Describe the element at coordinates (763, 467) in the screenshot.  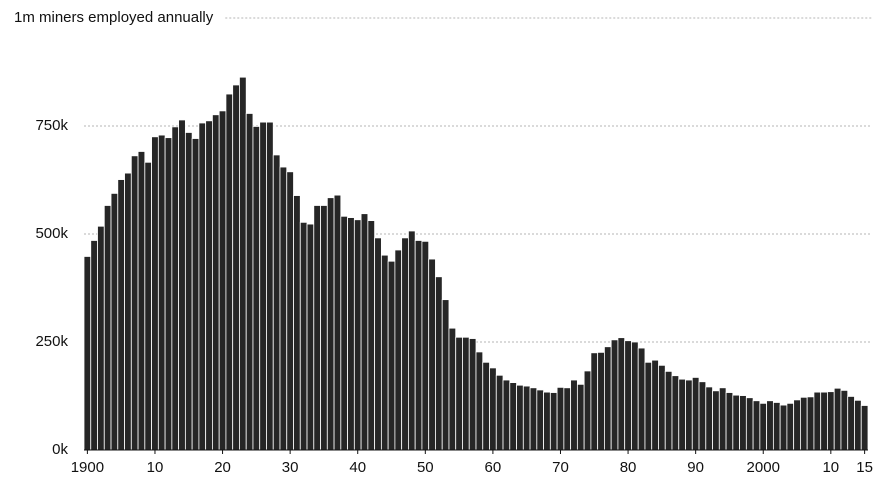
I see `x-tick-label: 2000` at that location.